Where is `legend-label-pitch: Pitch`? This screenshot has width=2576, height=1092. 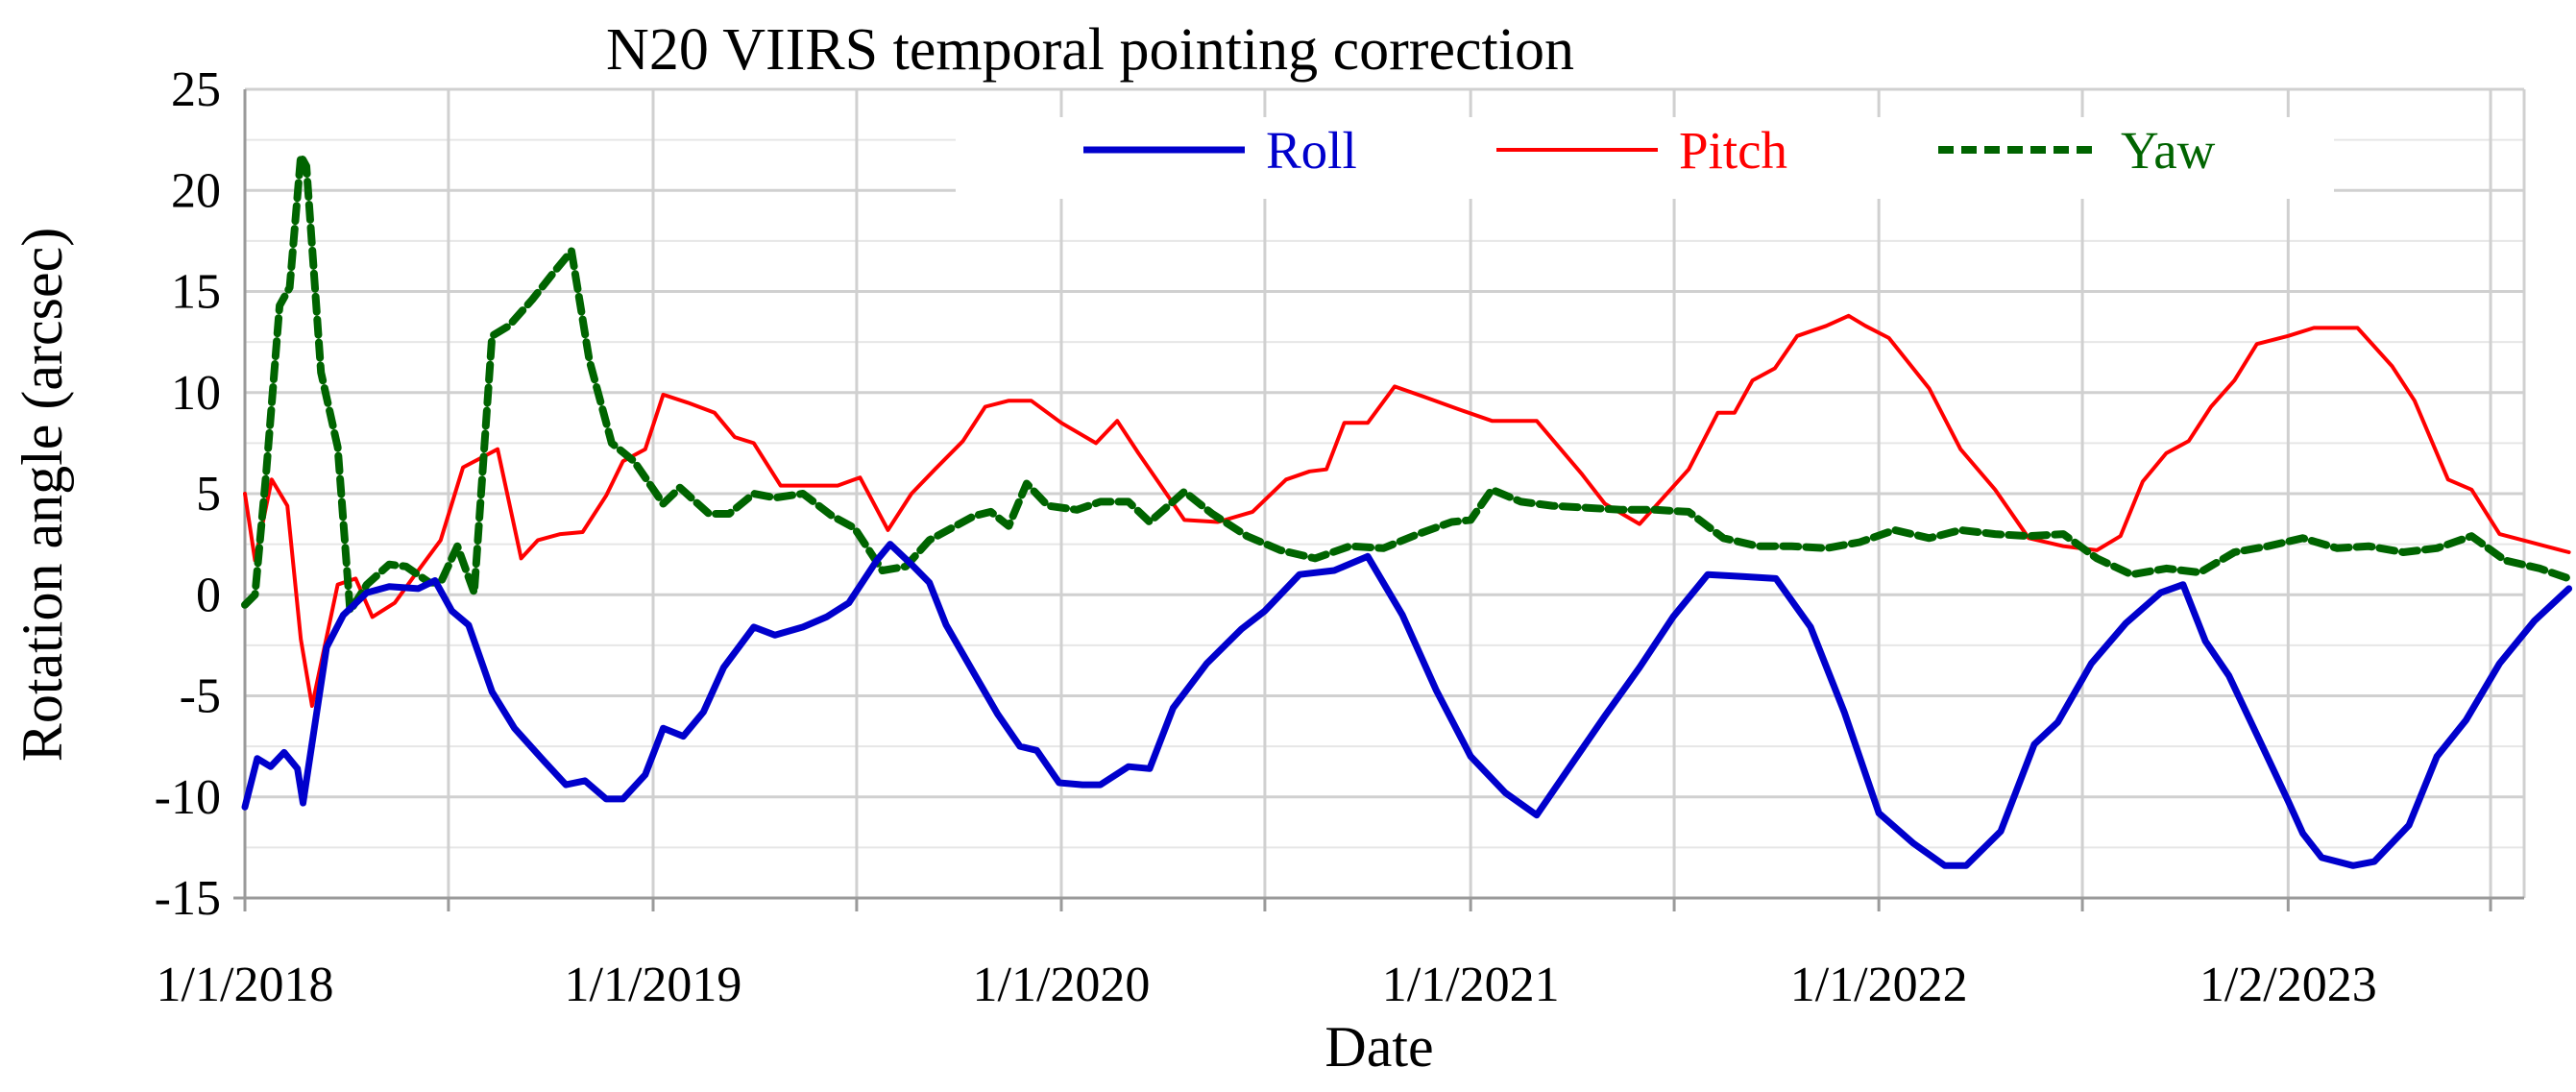 legend-label-pitch: Pitch is located at coordinates (1733, 151).